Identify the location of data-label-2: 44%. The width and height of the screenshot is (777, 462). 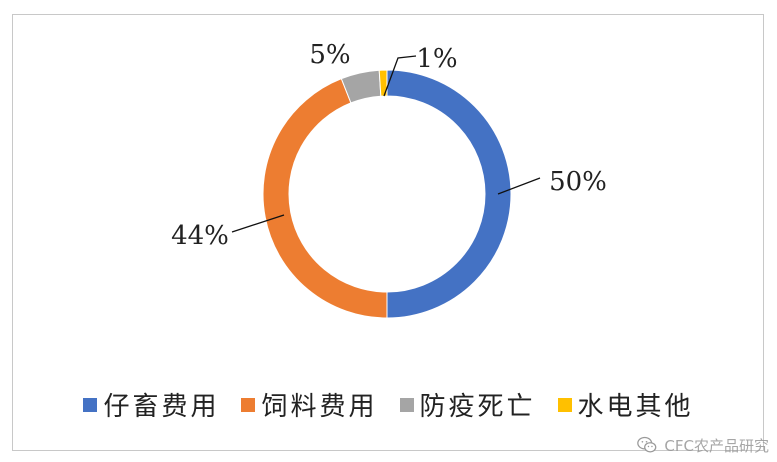
(200, 236).